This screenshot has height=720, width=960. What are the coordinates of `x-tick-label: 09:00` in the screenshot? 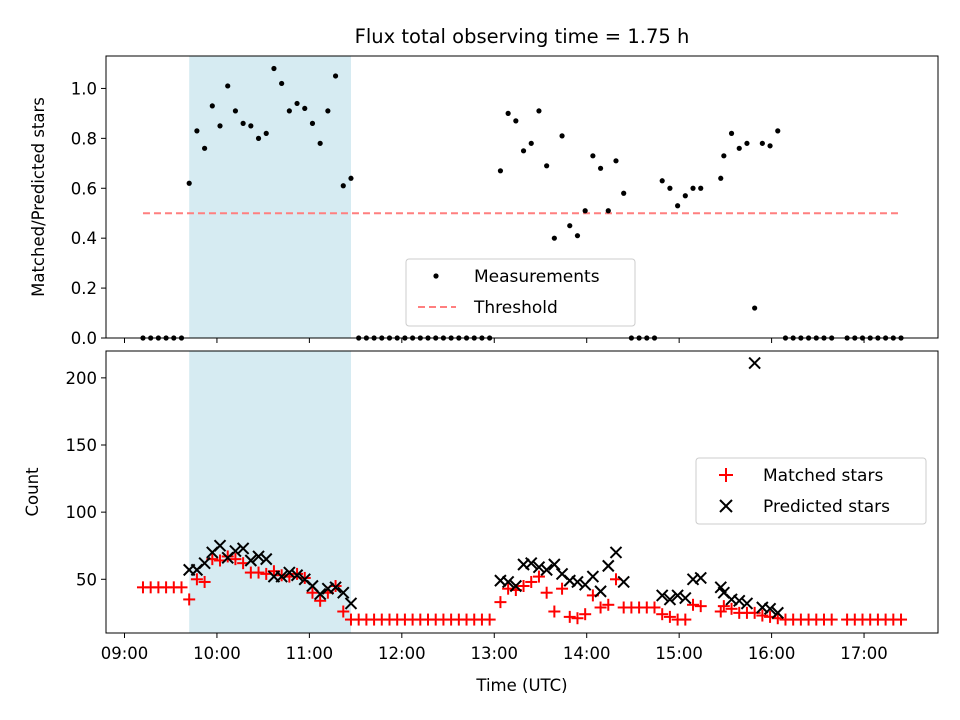 It's located at (125, 653).